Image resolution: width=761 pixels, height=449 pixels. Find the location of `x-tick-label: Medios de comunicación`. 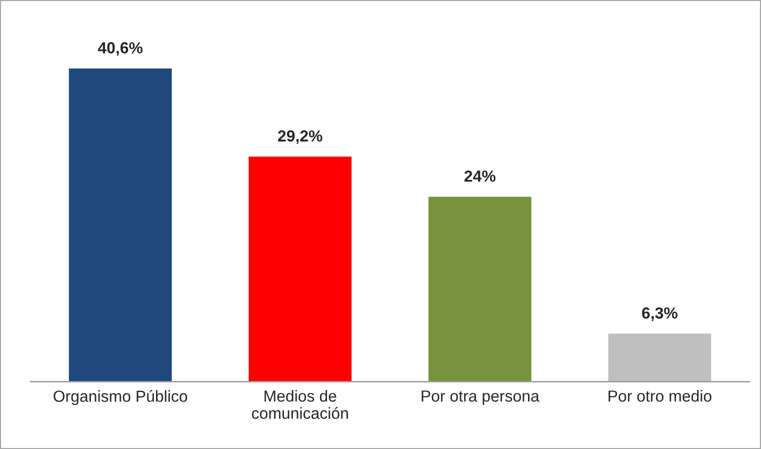

x-tick-label: Medios de comunicación is located at coordinates (300, 404).